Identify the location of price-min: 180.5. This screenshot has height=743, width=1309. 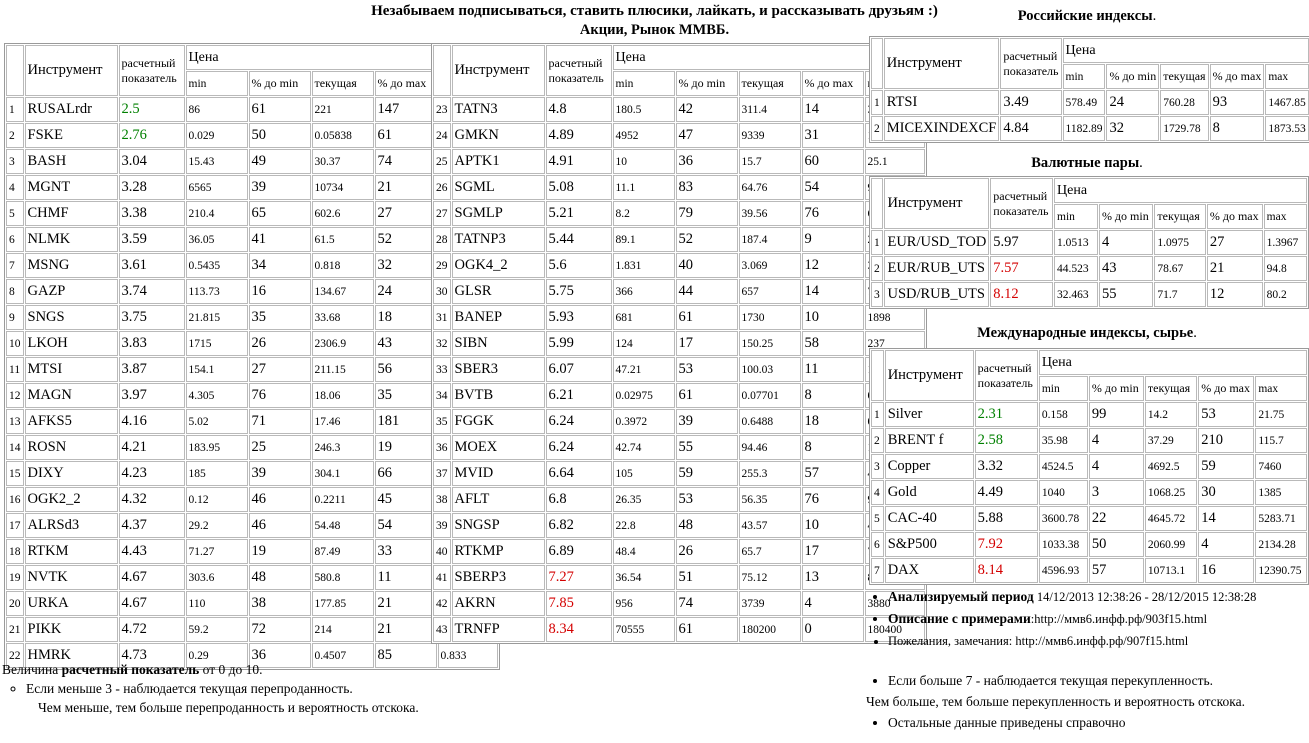
(643, 109).